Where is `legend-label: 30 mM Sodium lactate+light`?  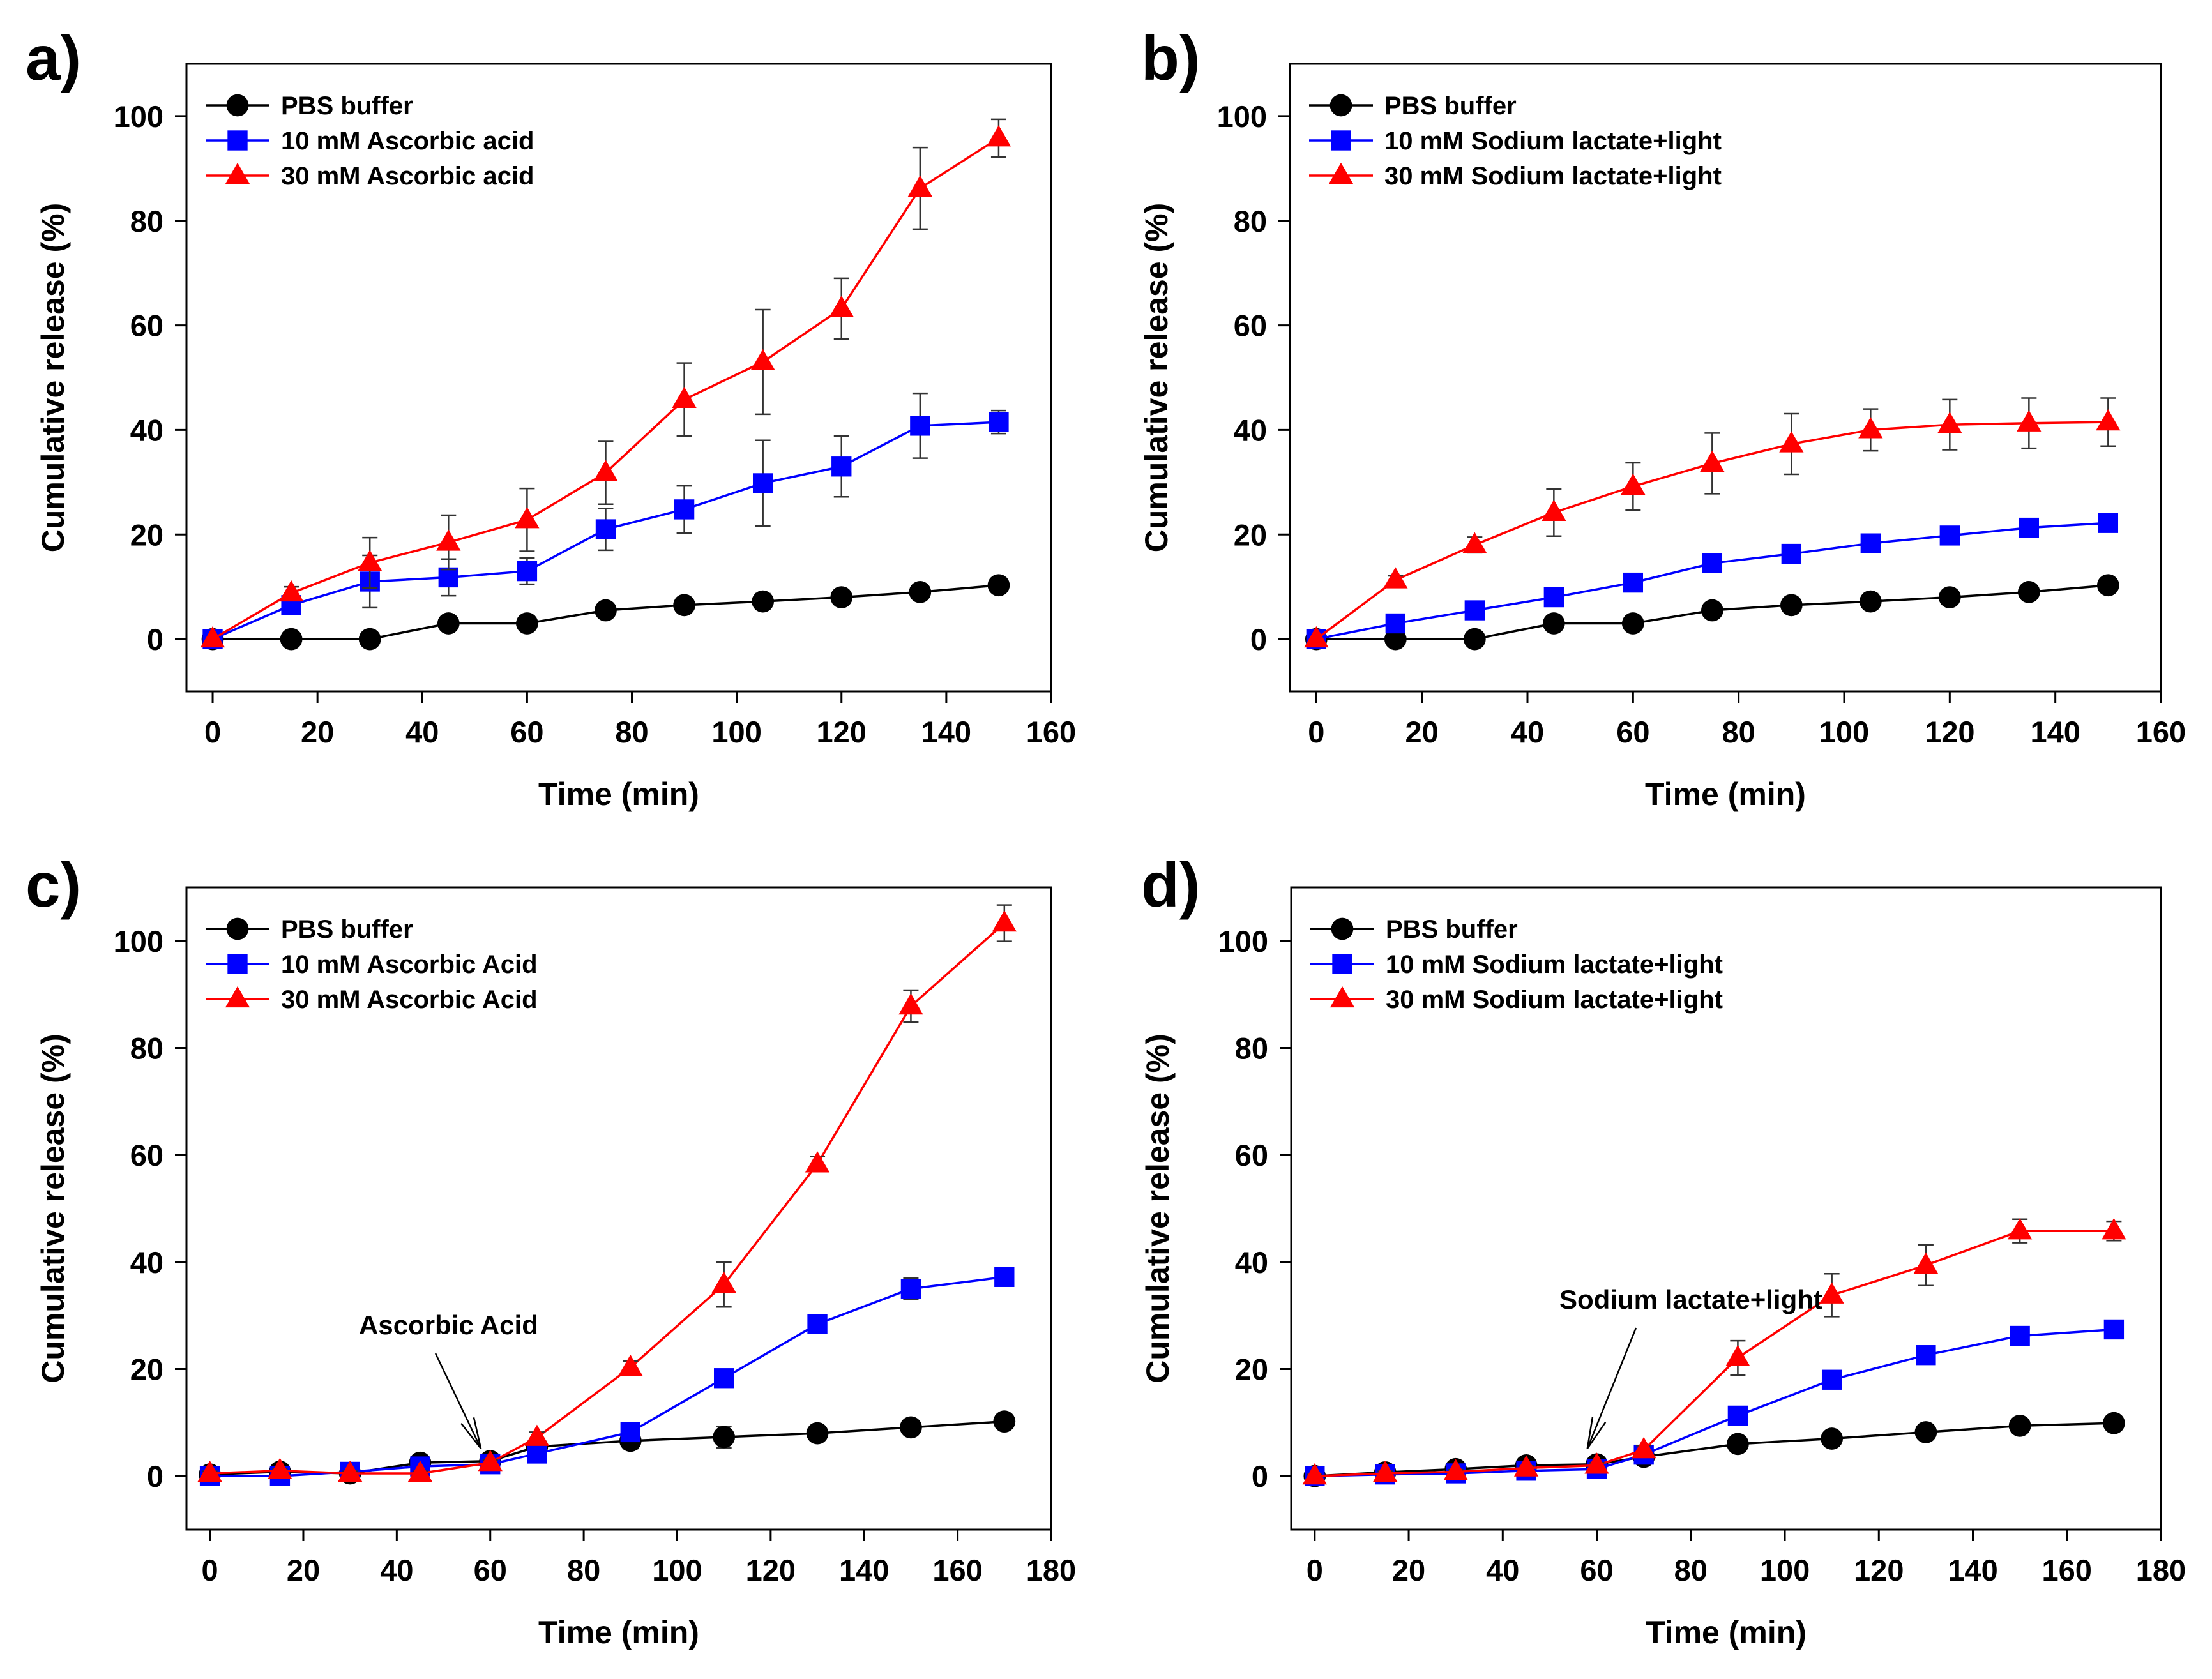 legend-label: 30 mM Sodium lactate+light is located at coordinates (1555, 1000).